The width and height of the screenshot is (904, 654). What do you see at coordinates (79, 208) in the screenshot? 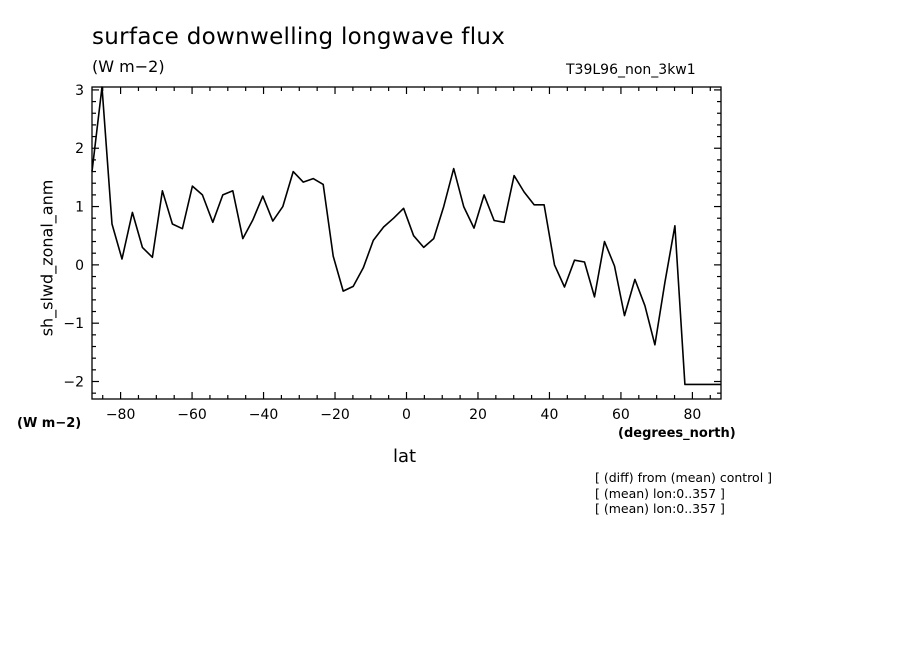
I see `tick-label: 1` at bounding box center [79, 208].